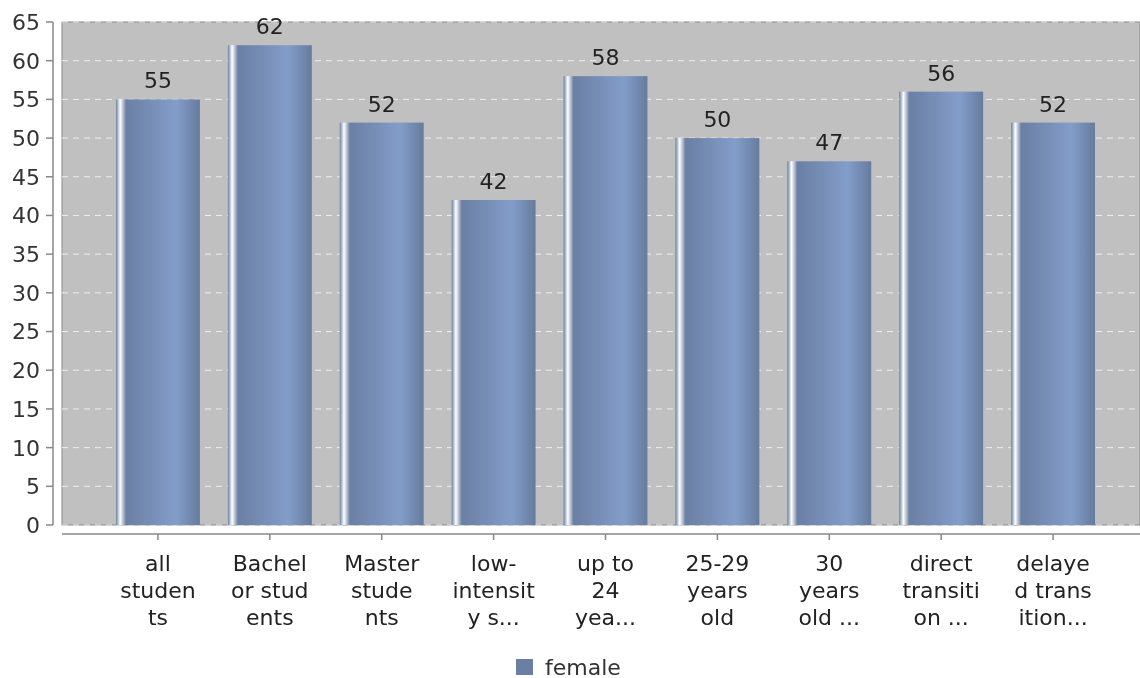 This screenshot has width=1140, height=678. What do you see at coordinates (33, 525) in the screenshot?
I see `y-tick-label: 0` at bounding box center [33, 525].